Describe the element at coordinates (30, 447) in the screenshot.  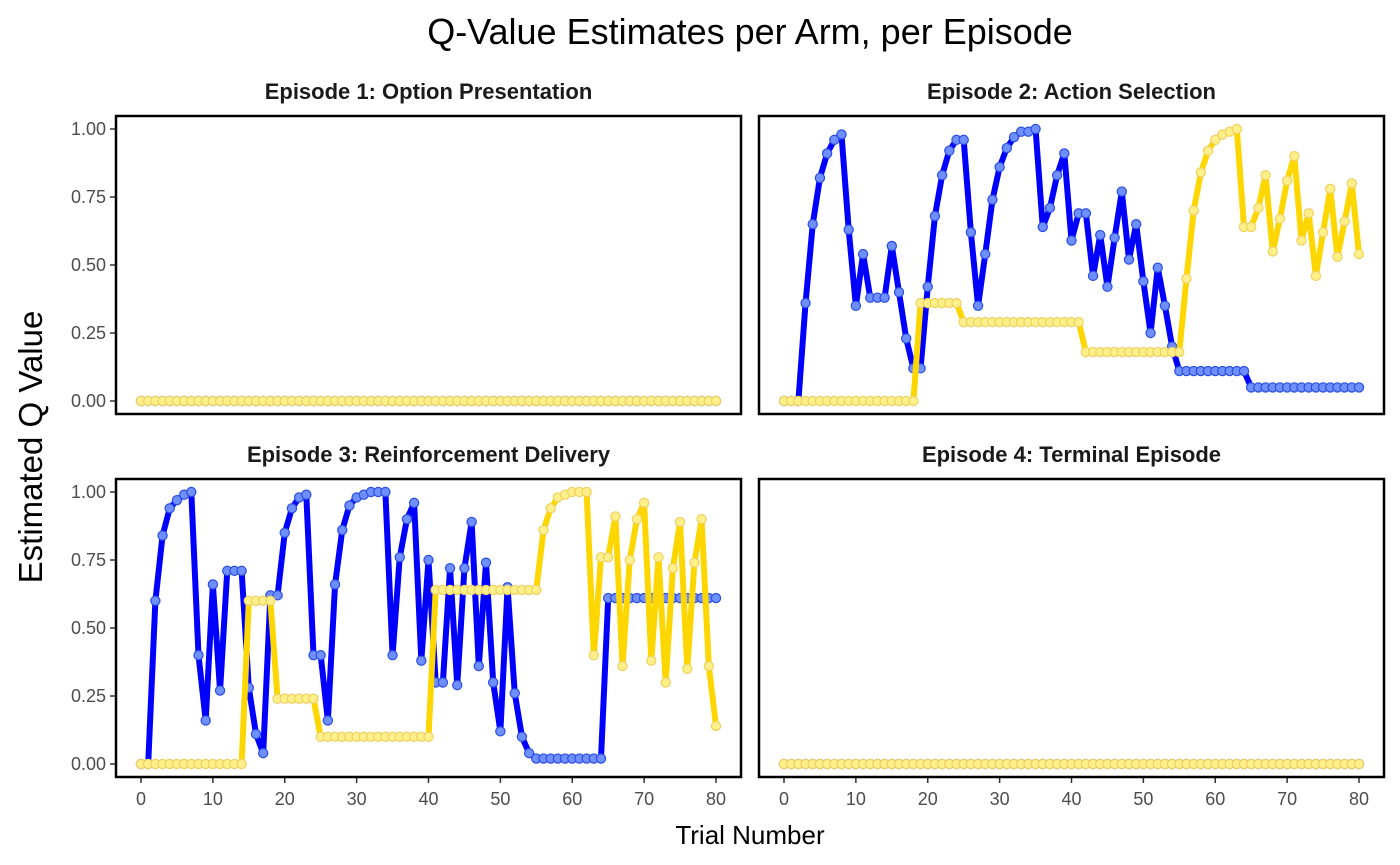
I see `y-axis-title: Estimated Q Value` at that location.